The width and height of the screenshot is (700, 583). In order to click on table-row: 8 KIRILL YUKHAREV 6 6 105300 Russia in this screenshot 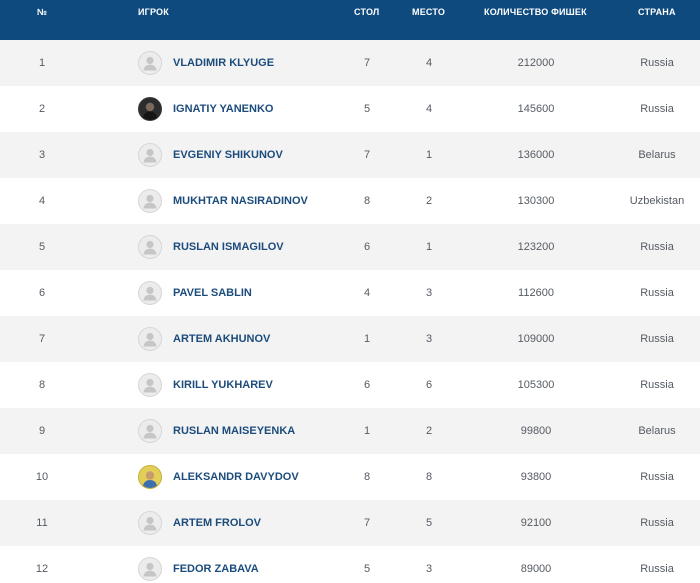, I will do `click(350, 385)`.